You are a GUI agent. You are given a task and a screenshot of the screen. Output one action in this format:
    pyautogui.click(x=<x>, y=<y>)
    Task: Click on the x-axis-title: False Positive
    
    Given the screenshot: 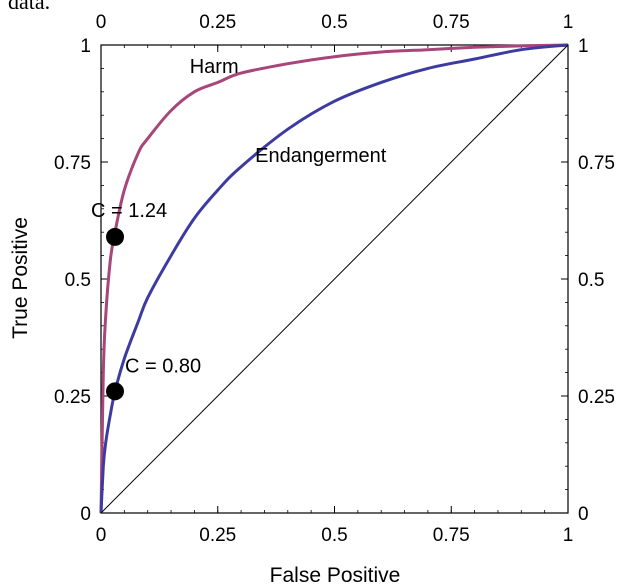 What is the action you would take?
    pyautogui.click(x=335, y=574)
    